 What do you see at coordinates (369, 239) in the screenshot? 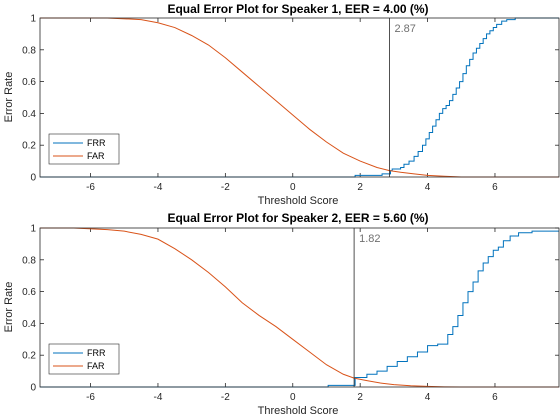
I see `threshold-annotation: 1.82` at bounding box center [369, 239].